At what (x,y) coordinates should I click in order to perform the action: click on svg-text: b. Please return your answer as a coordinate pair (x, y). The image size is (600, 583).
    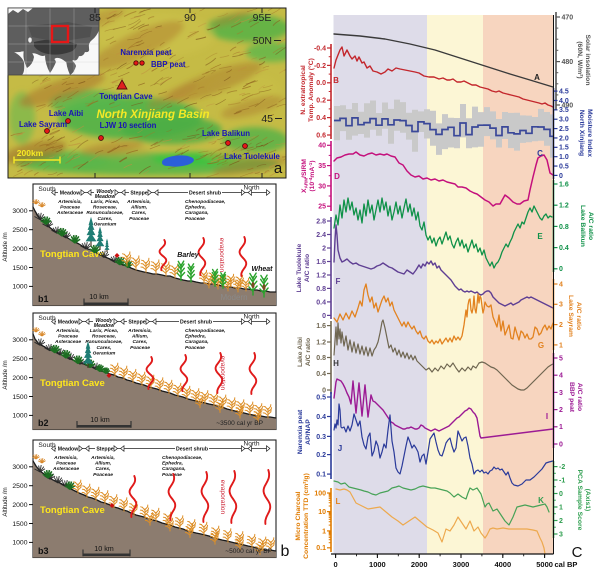
    Looking at the image, I should click on (285, 551).